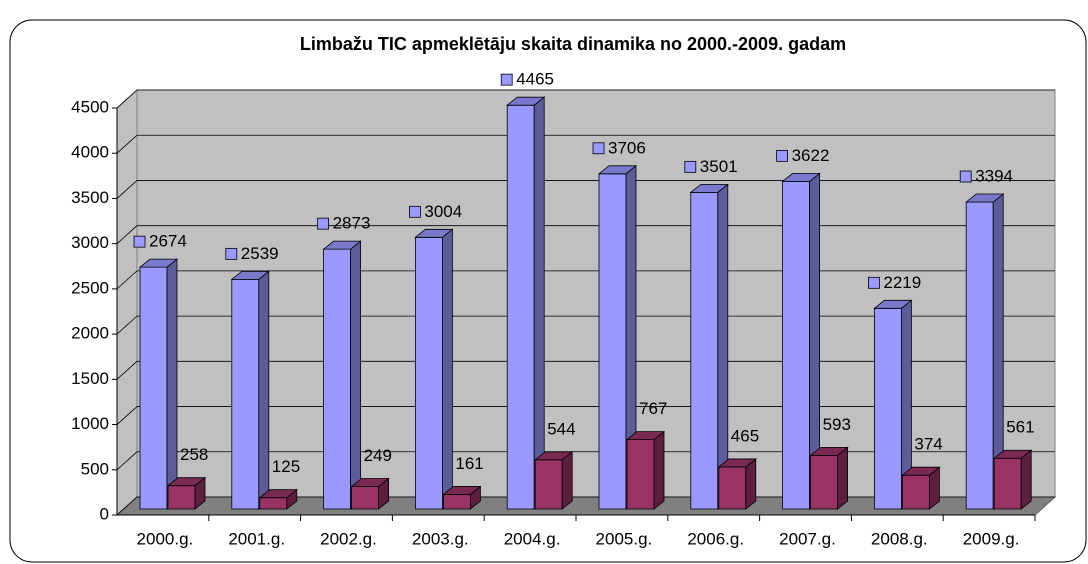 This screenshot has width=1088, height=564. I want to click on data-label: 593, so click(837, 424).